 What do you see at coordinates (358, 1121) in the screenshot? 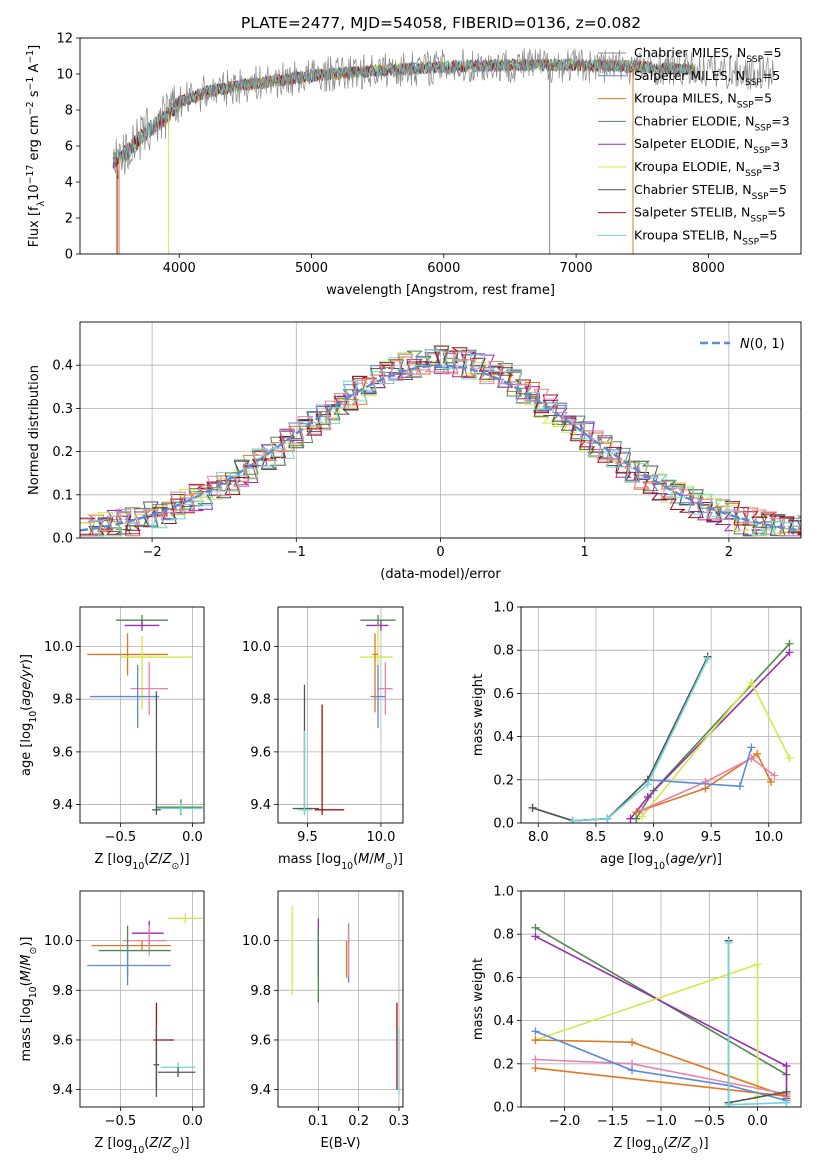
I see `x-tick-label: 0.2` at bounding box center [358, 1121].